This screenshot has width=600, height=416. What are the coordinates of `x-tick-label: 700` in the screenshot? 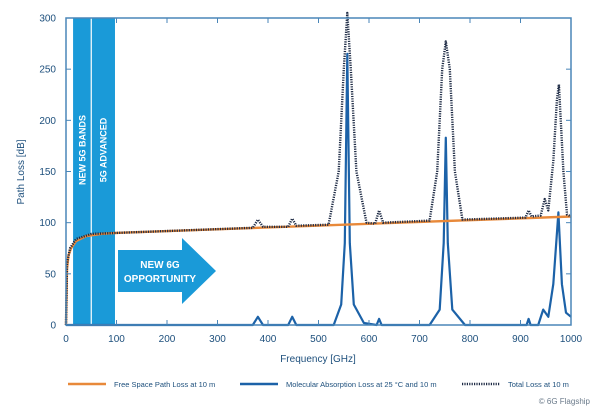 It's located at (419, 339).